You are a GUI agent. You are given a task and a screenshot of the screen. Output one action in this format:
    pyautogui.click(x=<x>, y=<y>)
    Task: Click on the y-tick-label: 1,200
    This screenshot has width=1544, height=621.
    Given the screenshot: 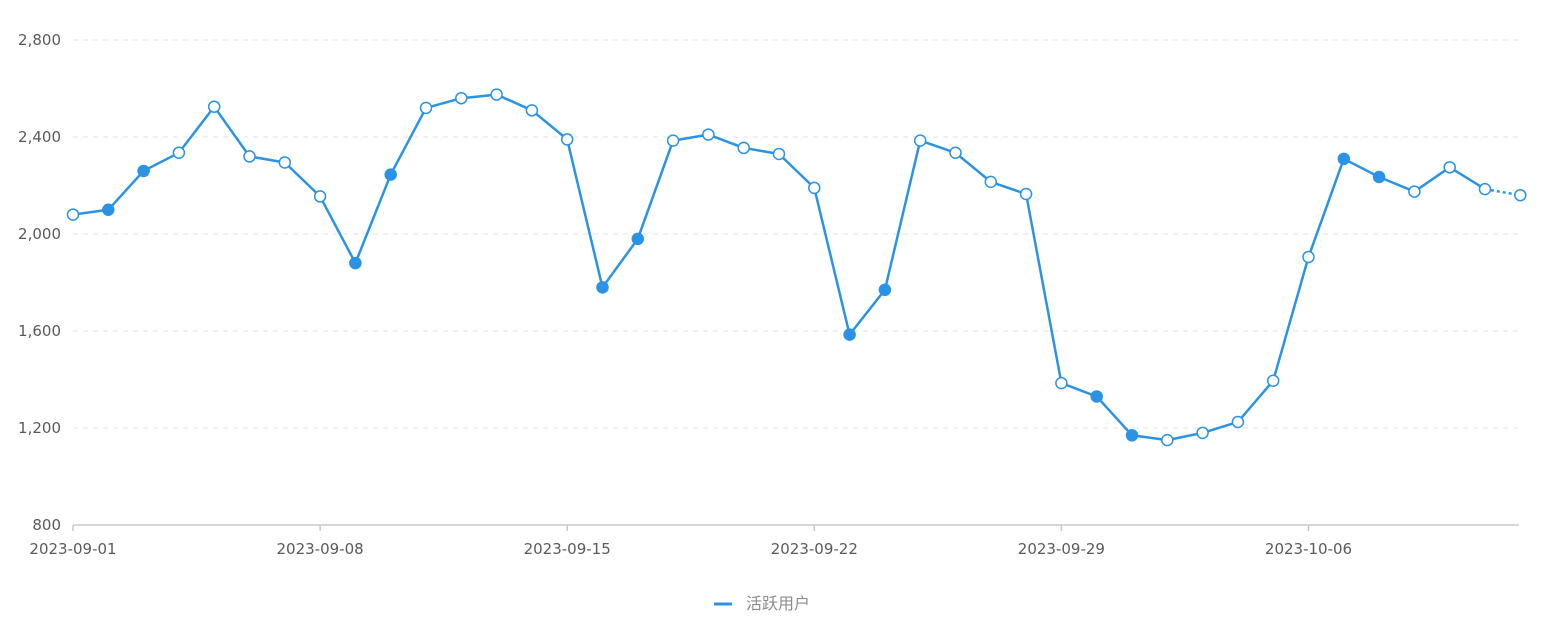 What is the action you would take?
    pyautogui.click(x=39, y=428)
    